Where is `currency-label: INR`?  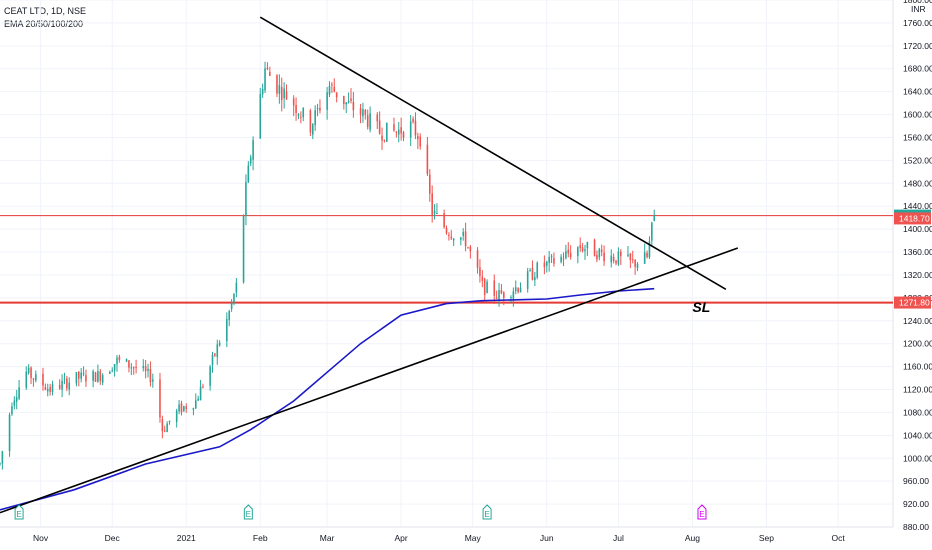
currency-label: INR is located at coordinates (918, 9).